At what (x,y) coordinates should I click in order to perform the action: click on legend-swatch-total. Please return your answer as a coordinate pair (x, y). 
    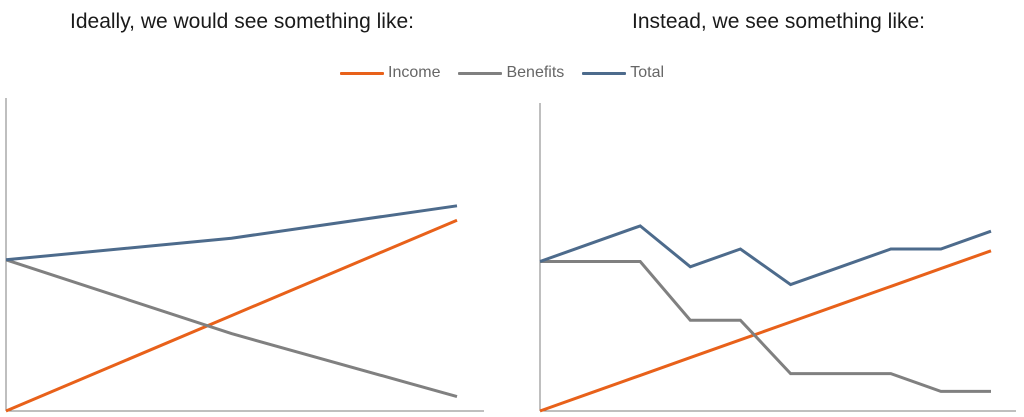
    Looking at the image, I should click on (604, 73).